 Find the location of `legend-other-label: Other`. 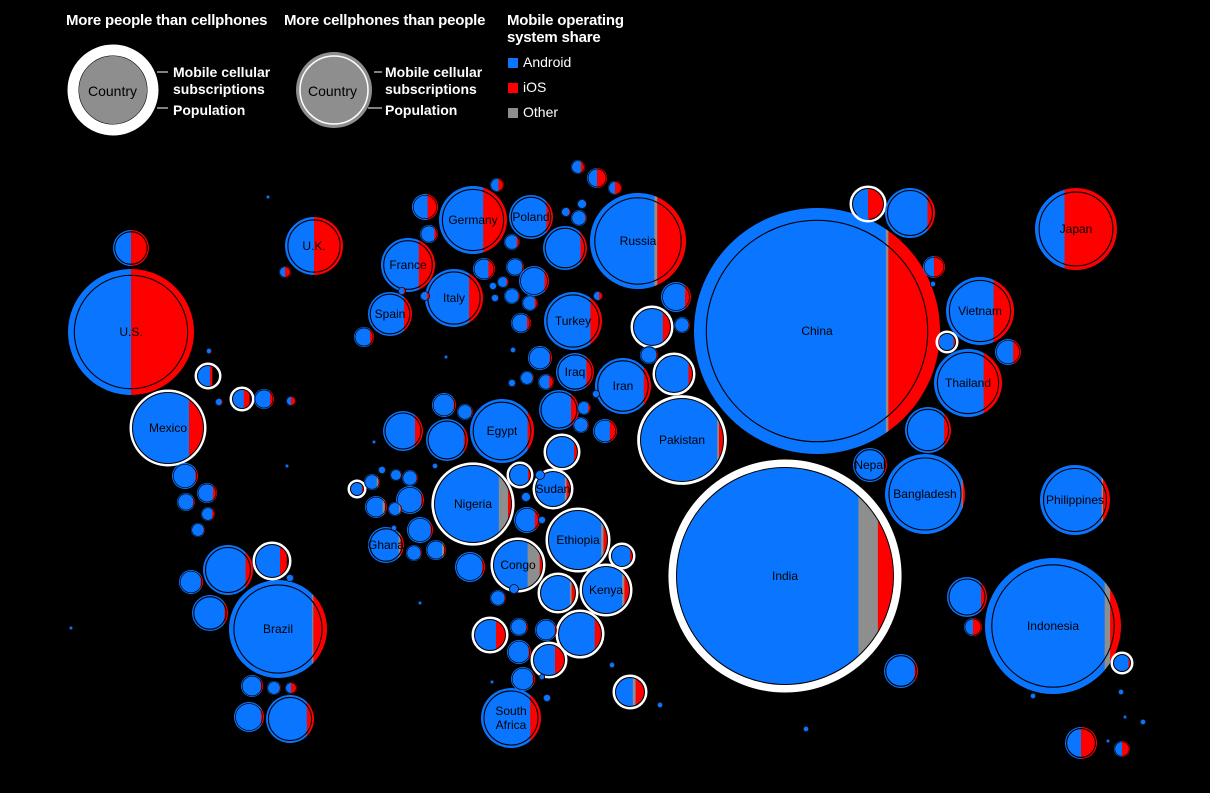

legend-other-label: Other is located at coordinates (541, 112).